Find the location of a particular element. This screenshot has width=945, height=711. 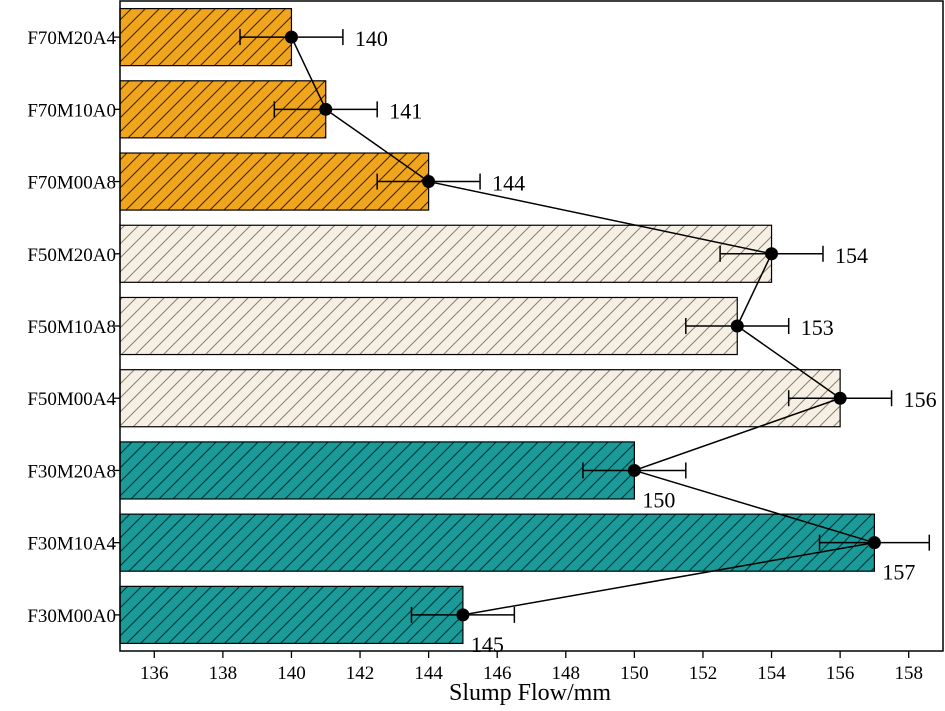

marker-F30M20A8 is located at coordinates (634, 470).